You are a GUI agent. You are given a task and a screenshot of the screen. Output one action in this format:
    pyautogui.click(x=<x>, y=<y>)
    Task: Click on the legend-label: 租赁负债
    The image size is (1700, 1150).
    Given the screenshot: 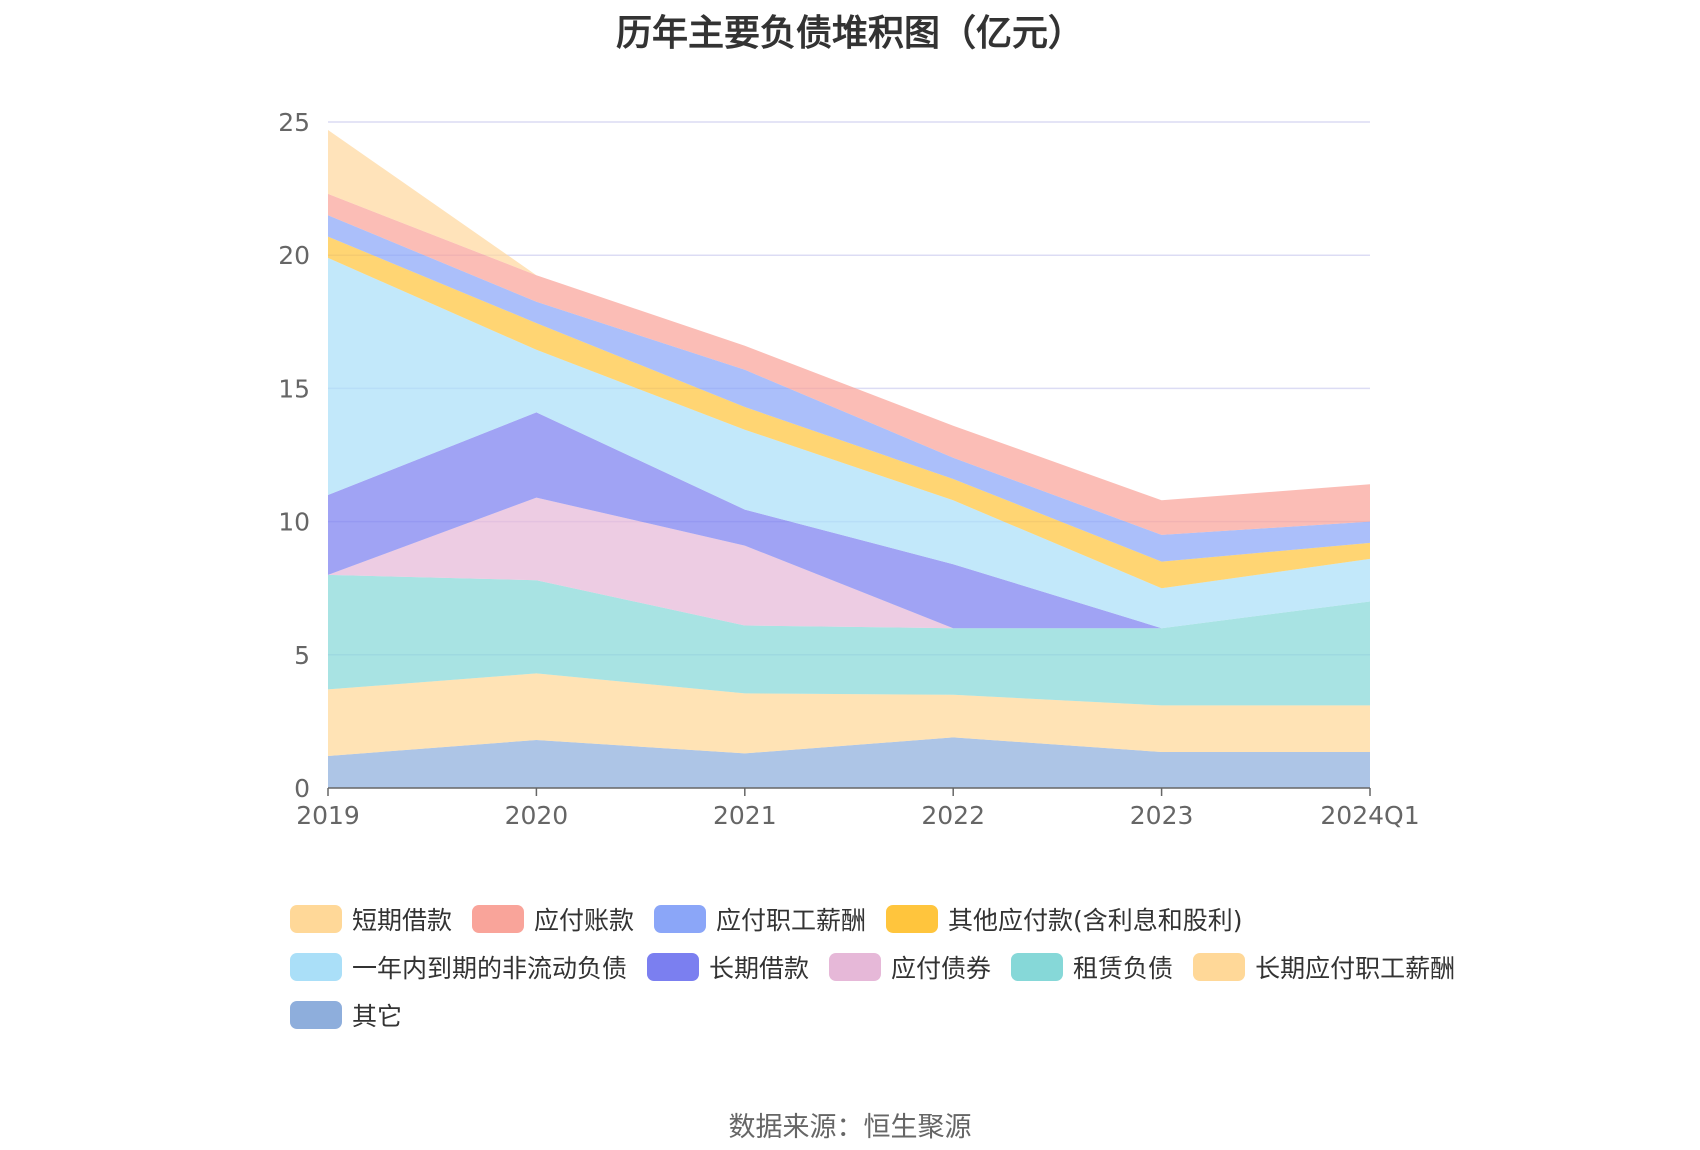 What is the action you would take?
    pyautogui.click(x=1123, y=968)
    